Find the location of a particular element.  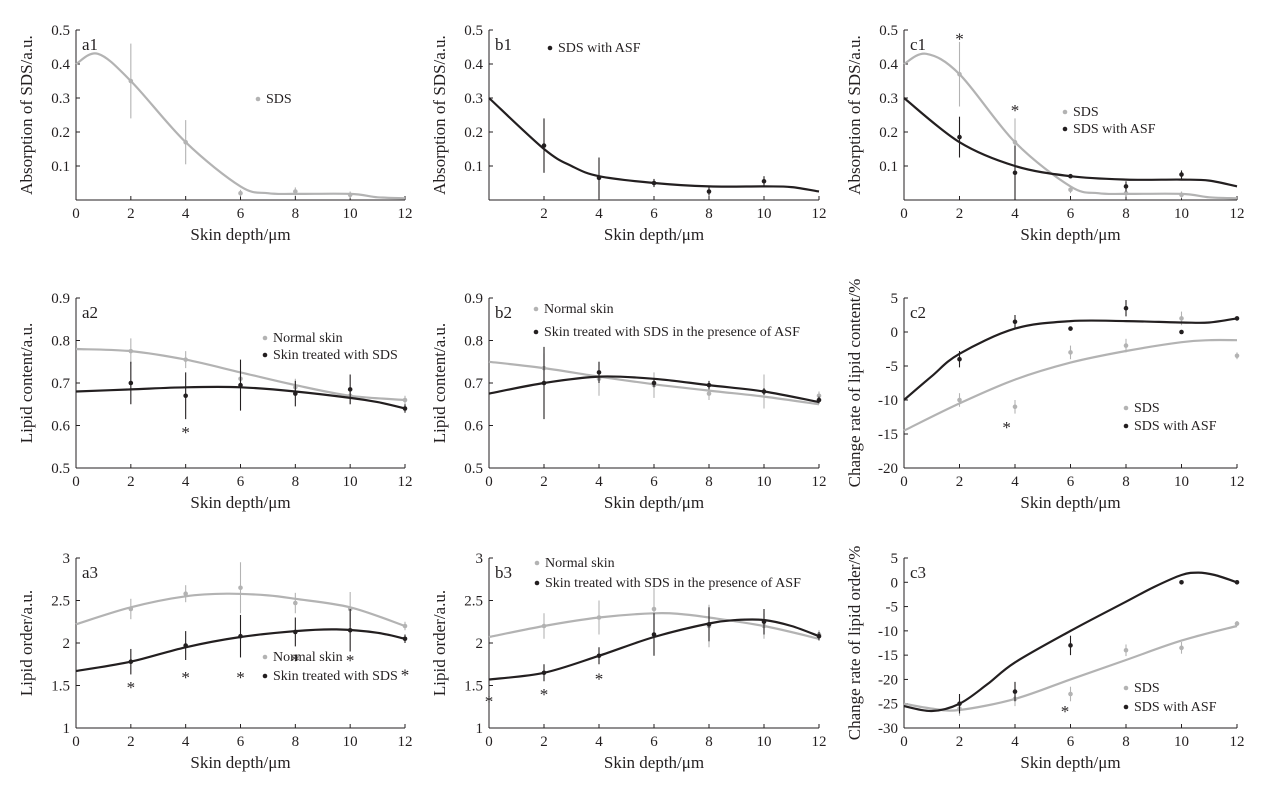

x-tick-label: 0 is located at coordinates (904, 214).